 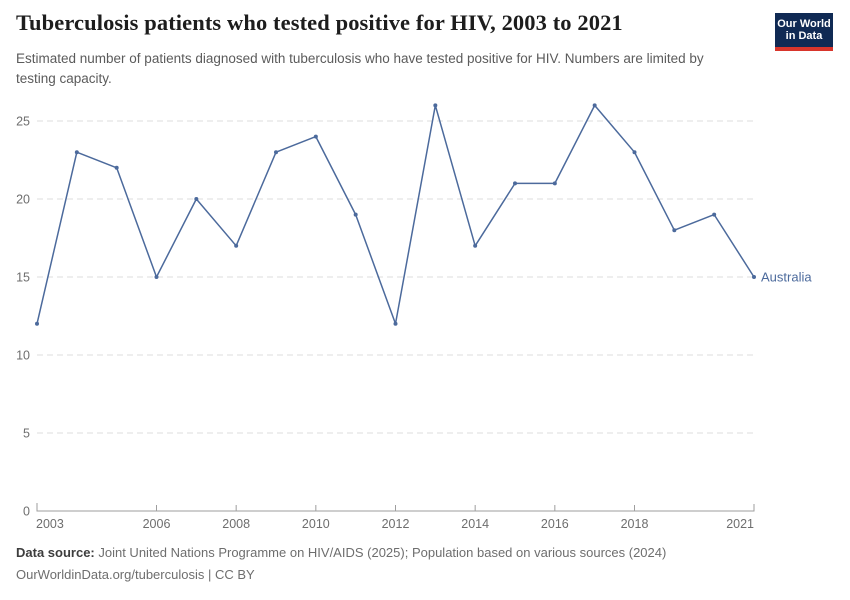 What do you see at coordinates (635, 524) in the screenshot?
I see `x-tick-label: 2018` at bounding box center [635, 524].